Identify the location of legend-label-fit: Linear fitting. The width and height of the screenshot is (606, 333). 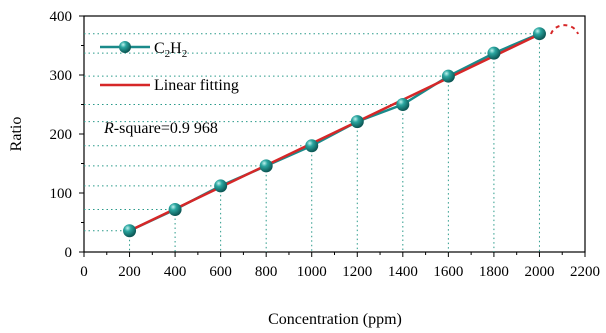
(196, 85).